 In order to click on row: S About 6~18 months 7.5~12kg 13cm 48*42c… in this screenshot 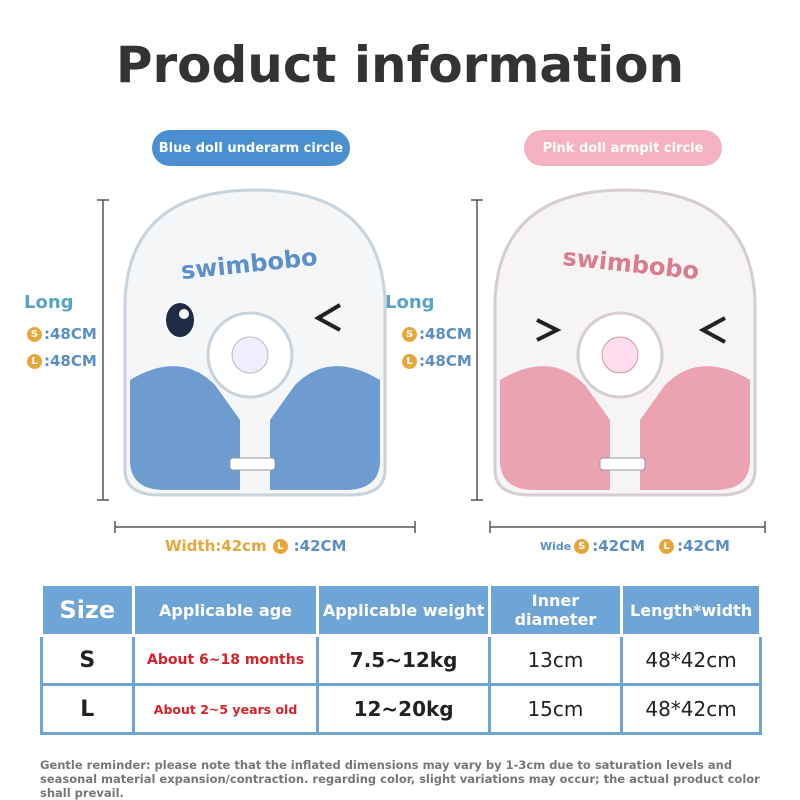, I will do `click(401, 660)`.